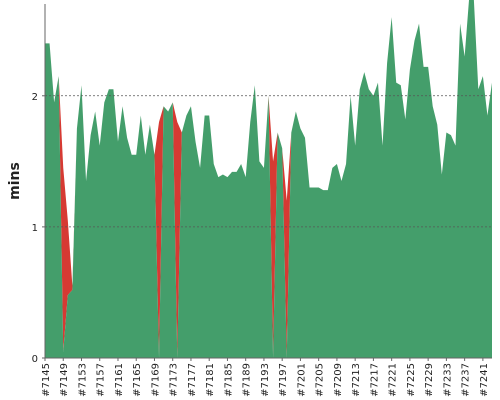 The image size is (500, 400). What do you see at coordinates (484, 380) in the screenshot?
I see `x-tick-label: #7241` at bounding box center [484, 380].